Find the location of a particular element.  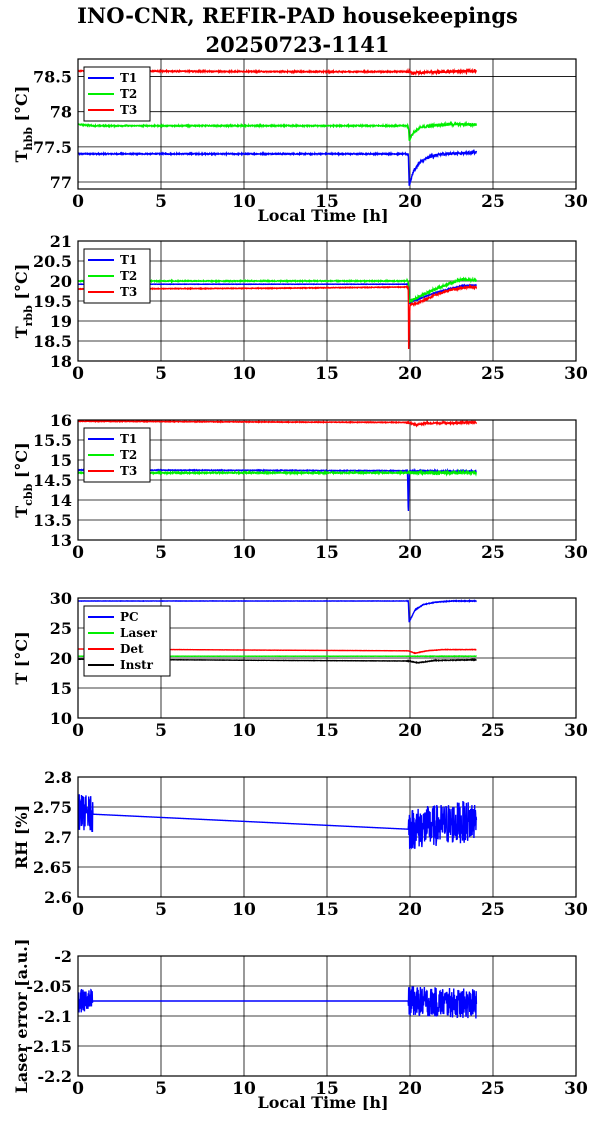

y-axis-label: Thbb [°C] is located at coordinates (23, 124).